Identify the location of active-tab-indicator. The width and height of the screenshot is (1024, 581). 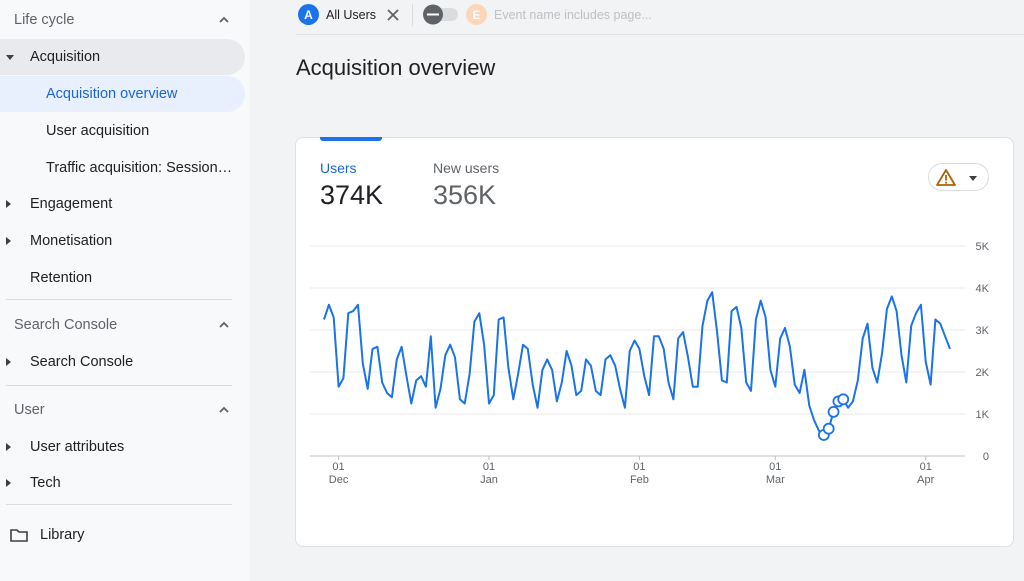
(351, 139).